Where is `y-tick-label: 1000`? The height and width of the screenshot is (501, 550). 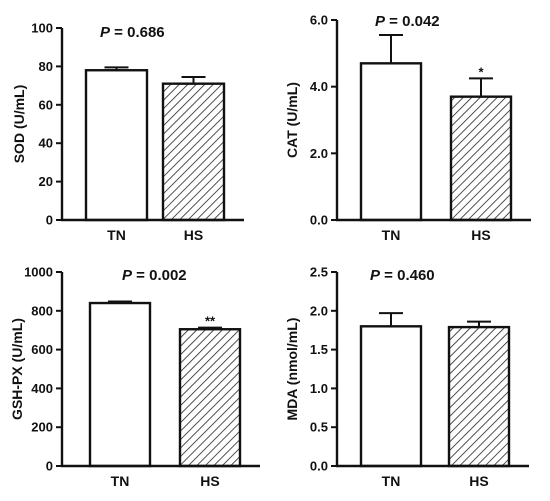
y-tick-label: 1000 is located at coordinates (38, 272).